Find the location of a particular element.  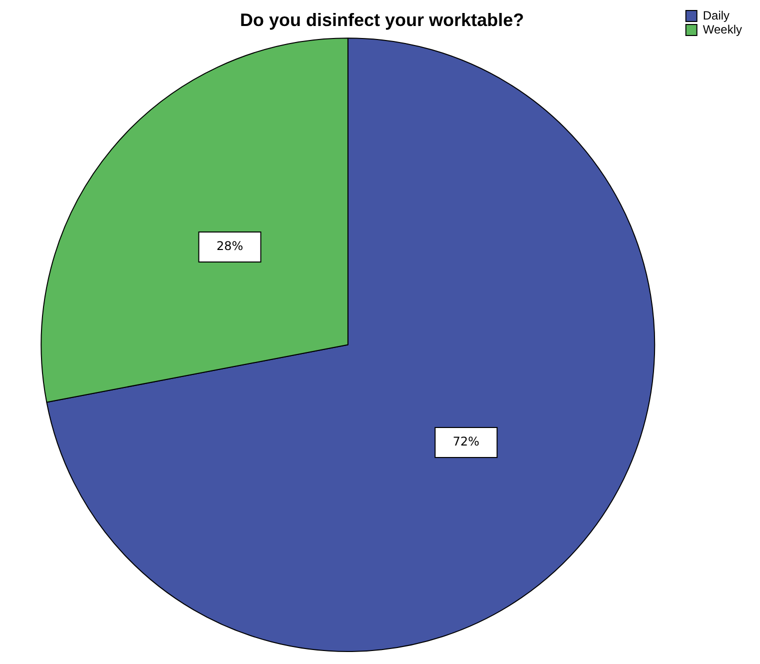

data-label: 72% is located at coordinates (466, 441).